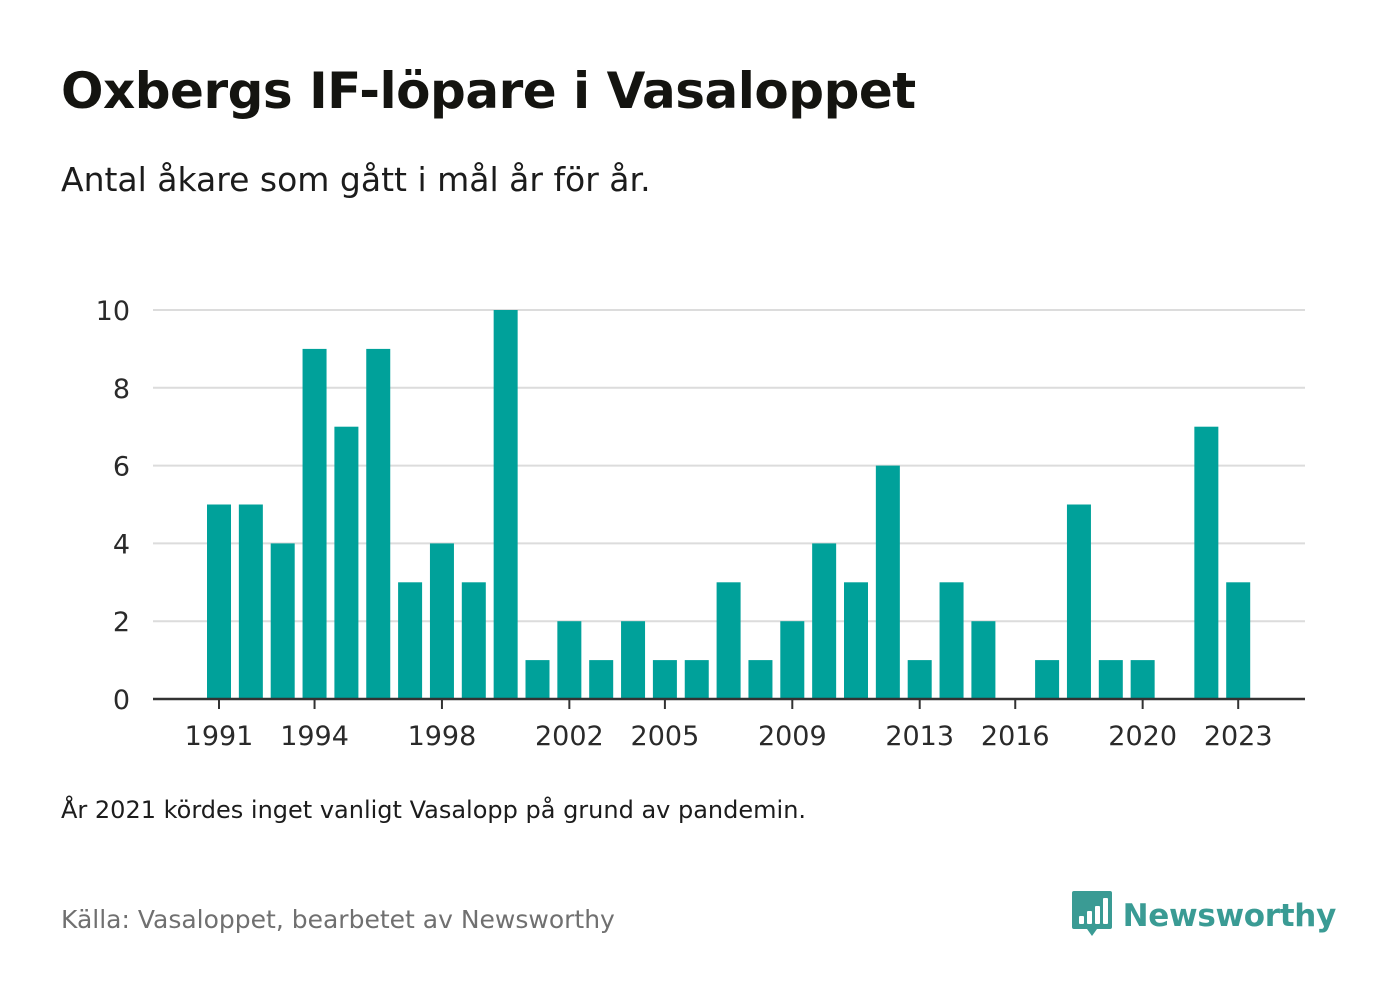 Image resolution: width=1400 pixels, height=1000 pixels. I want to click on bar-1993, so click(282, 621).